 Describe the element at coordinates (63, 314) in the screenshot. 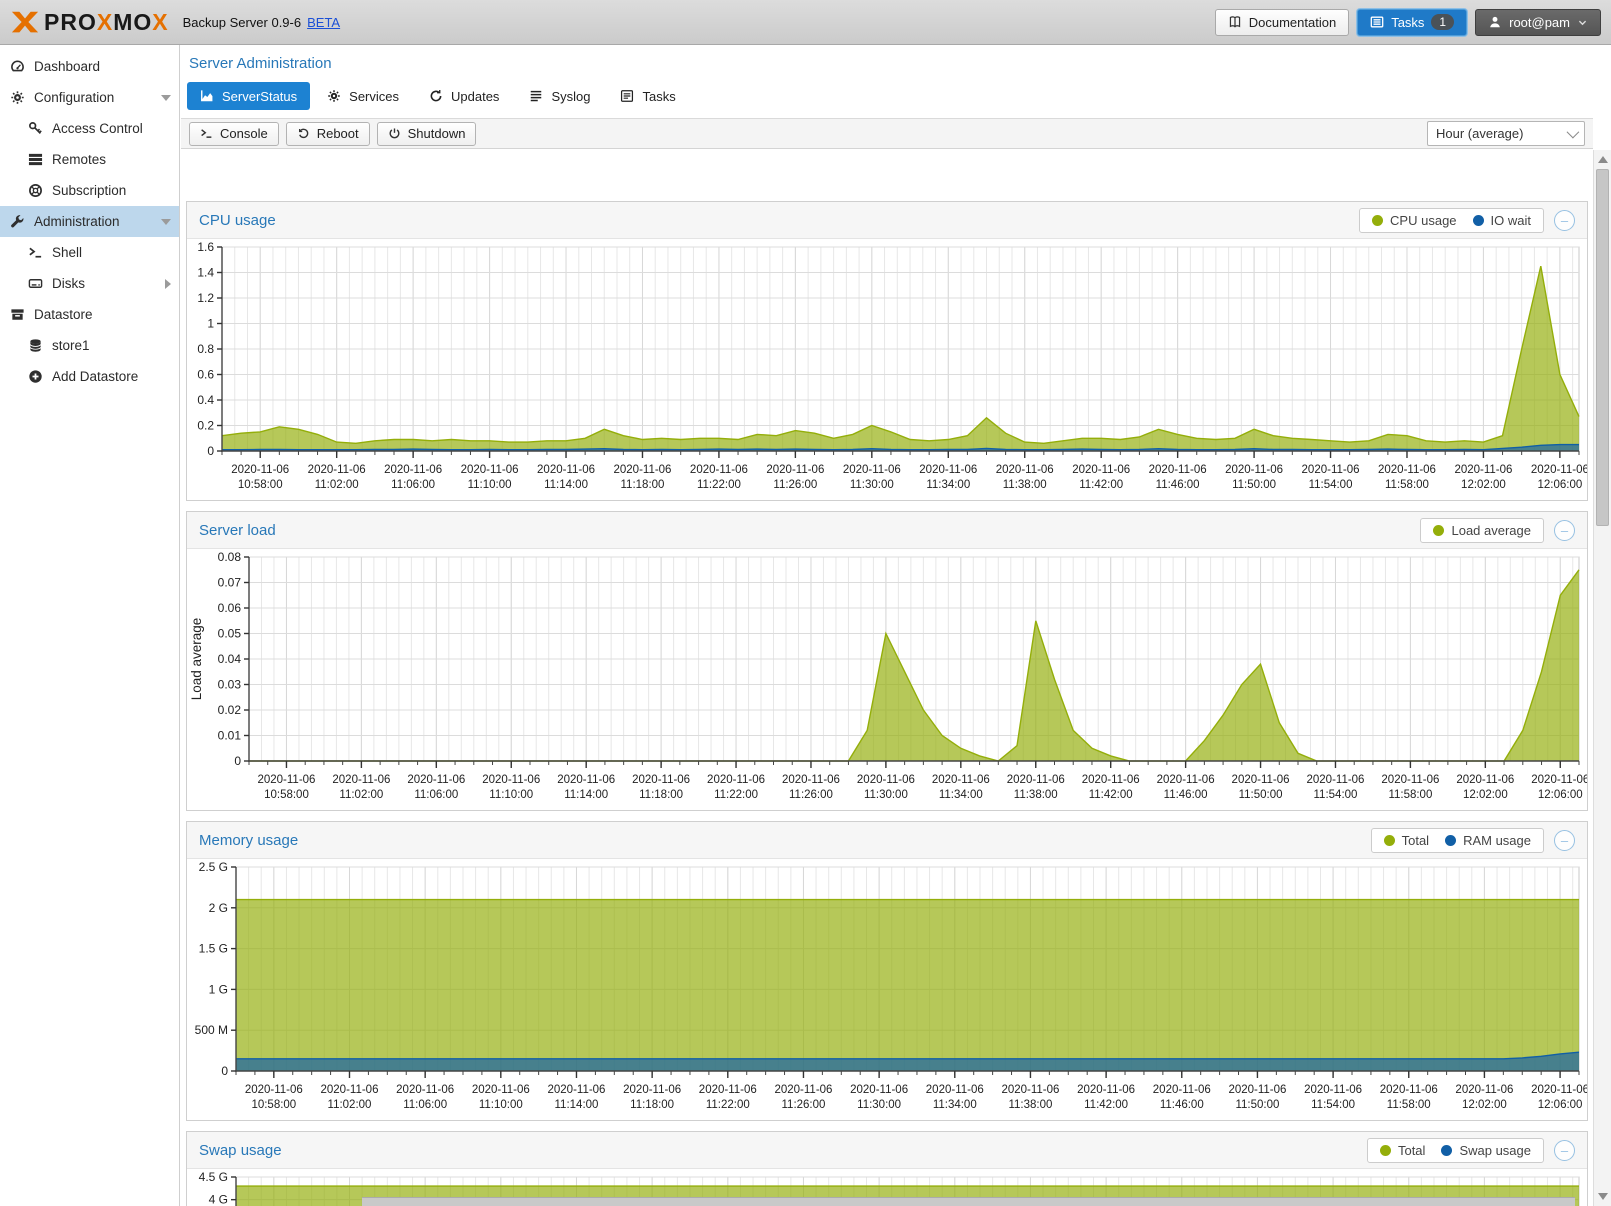

I see `sidebar-item-label: Datastore` at that location.